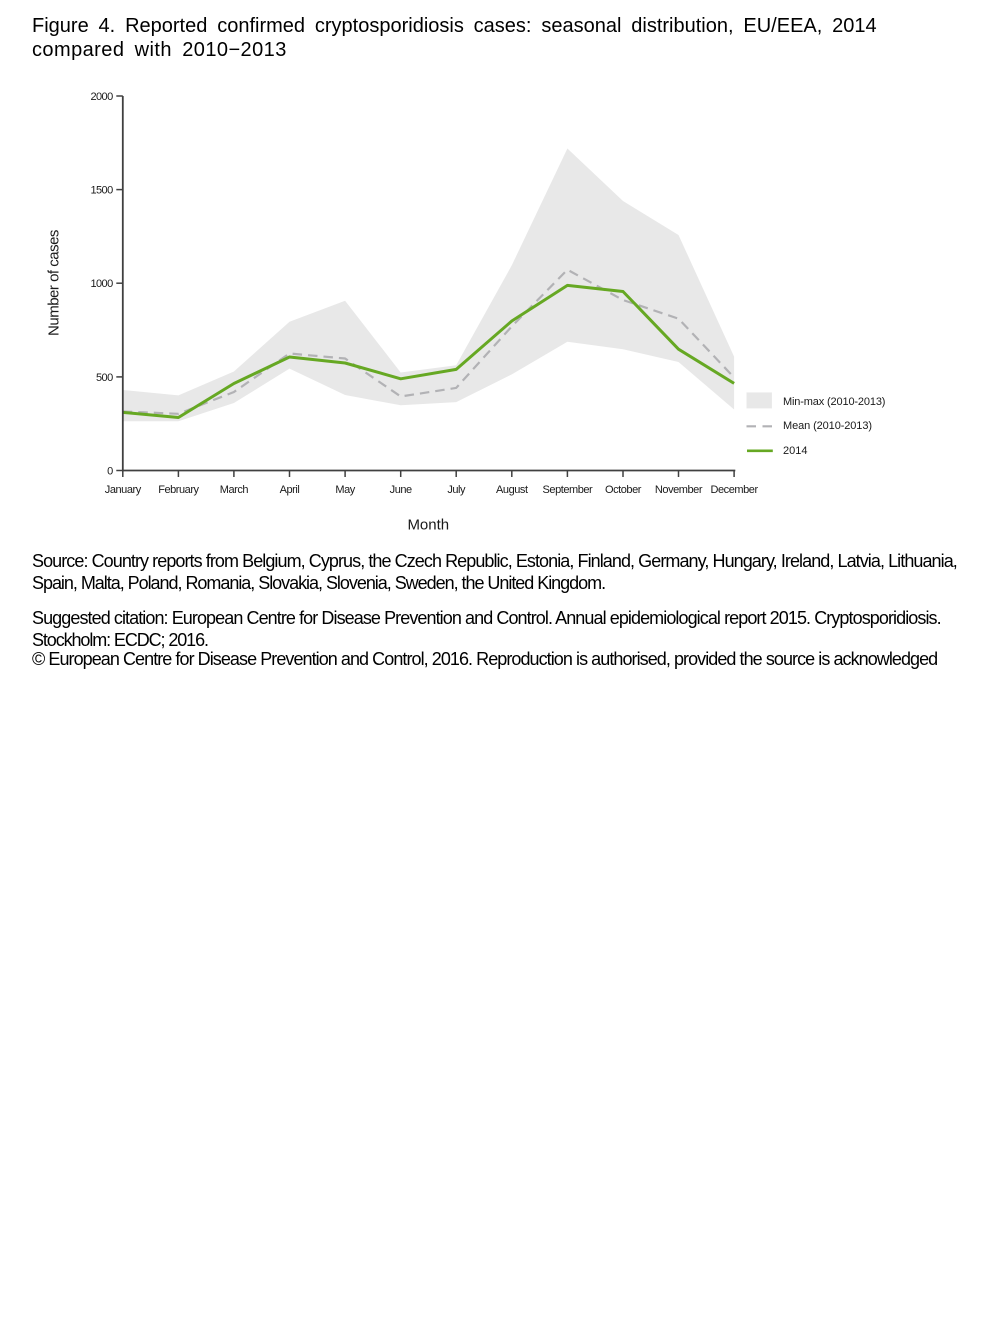  Describe the element at coordinates (234, 490) in the screenshot. I see `svg-text: March` at that location.